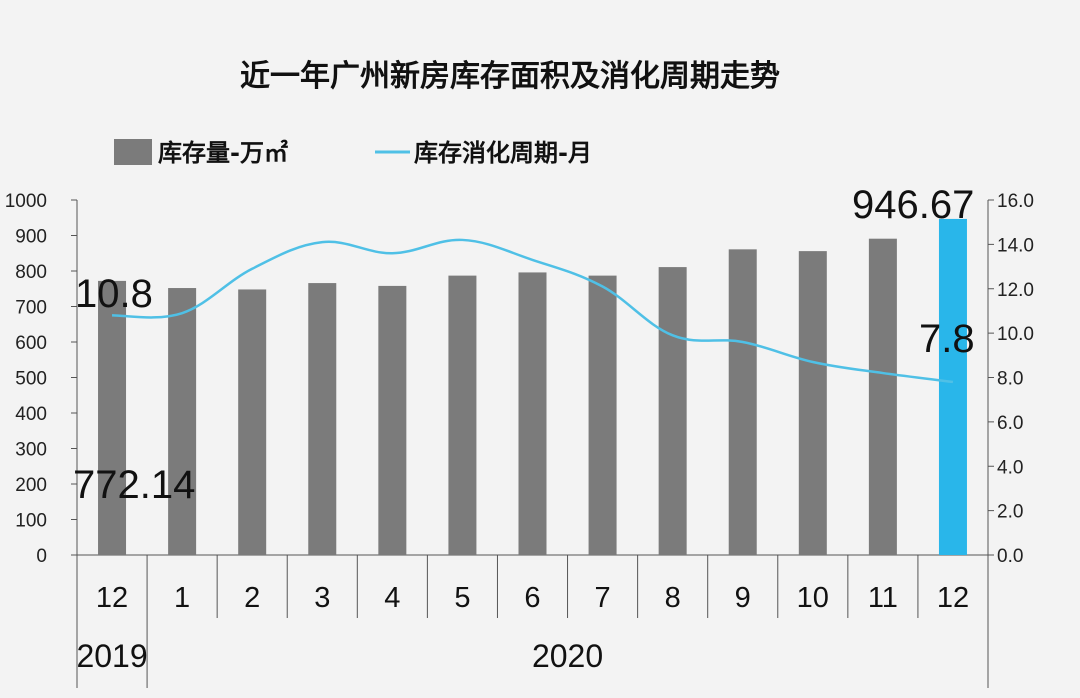 The image size is (1080, 698). What do you see at coordinates (952, 387) in the screenshot?
I see `bar-highlight` at bounding box center [952, 387].